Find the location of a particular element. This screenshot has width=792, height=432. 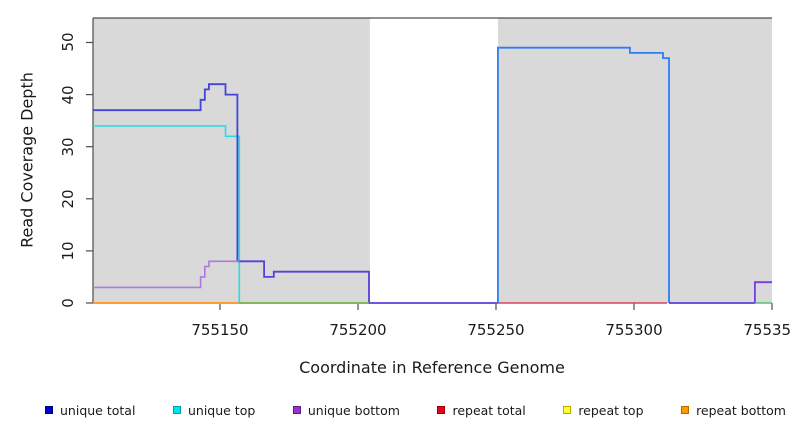

legend-label: unique bottom is located at coordinates (353, 410).